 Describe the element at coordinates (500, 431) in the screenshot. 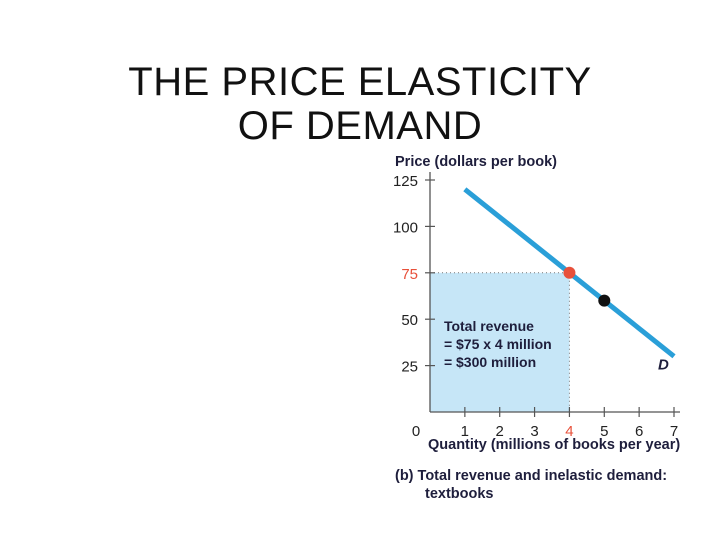

I see `x-tick-label: 2` at that location.